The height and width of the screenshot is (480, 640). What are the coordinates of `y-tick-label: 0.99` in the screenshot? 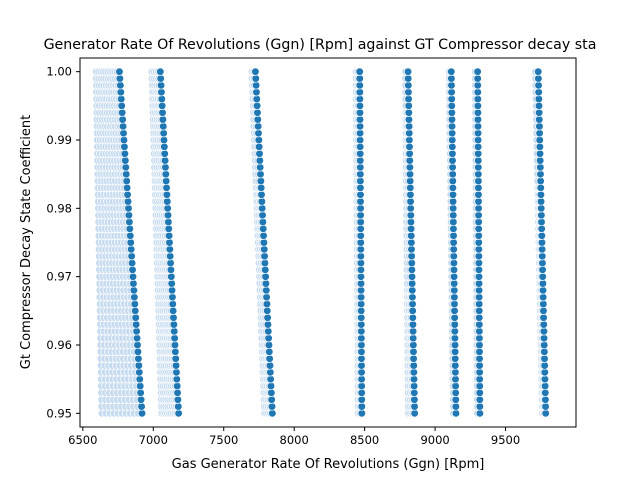 It's located at (59, 140).